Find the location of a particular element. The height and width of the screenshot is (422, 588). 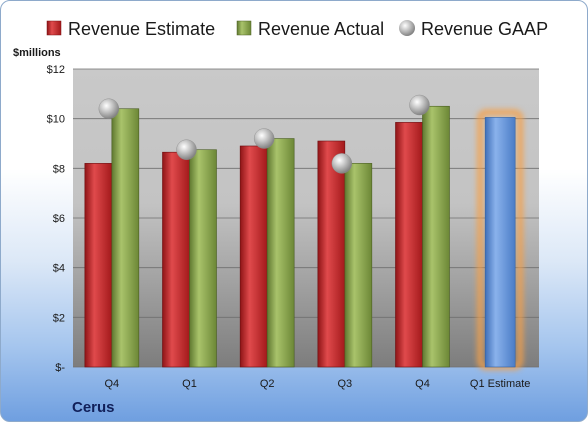

x-tick-label: Q3 is located at coordinates (344, 384).